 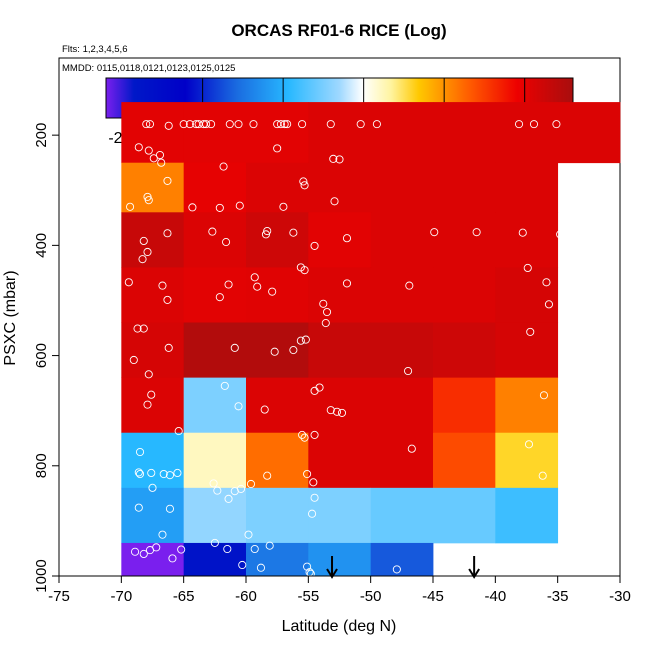 I want to click on x-axis-title: Latitude (deg N), so click(x=339, y=626).